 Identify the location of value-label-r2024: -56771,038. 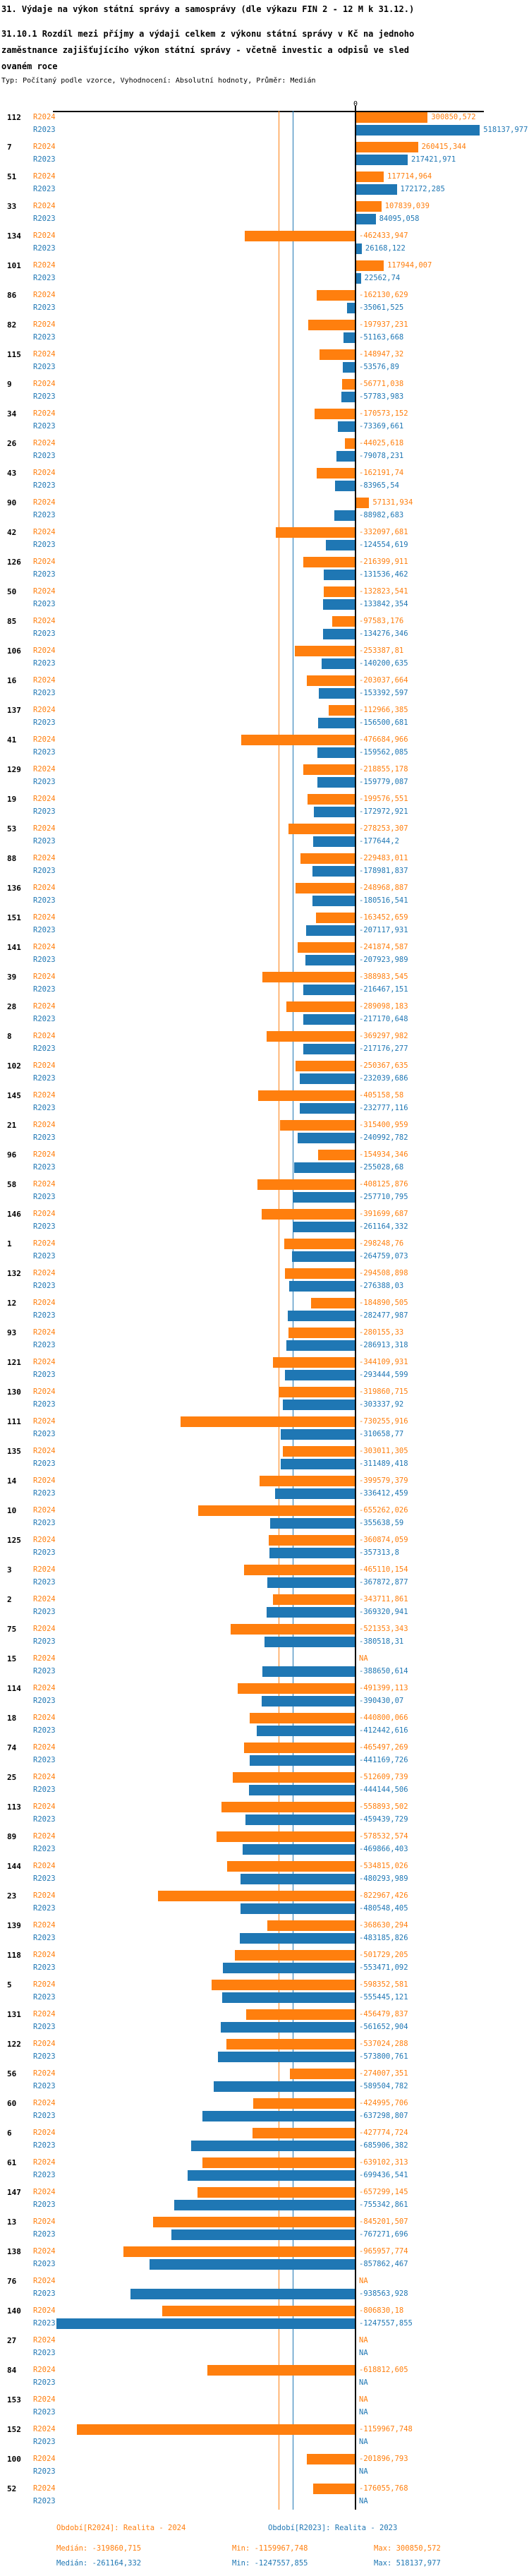
(382, 384).